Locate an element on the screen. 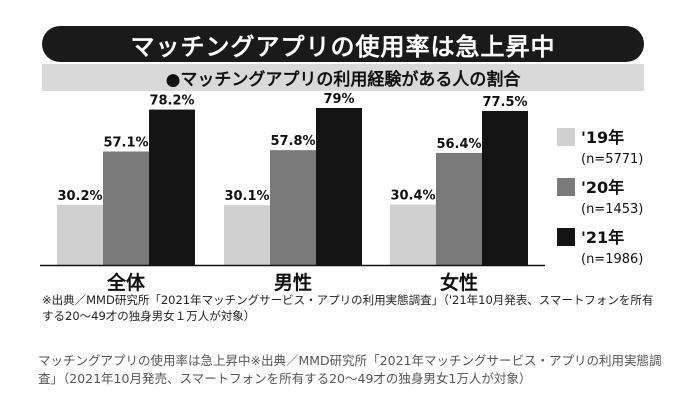 The height and width of the screenshot is (404, 690). bar-value-label: 57.1% is located at coordinates (125, 143).